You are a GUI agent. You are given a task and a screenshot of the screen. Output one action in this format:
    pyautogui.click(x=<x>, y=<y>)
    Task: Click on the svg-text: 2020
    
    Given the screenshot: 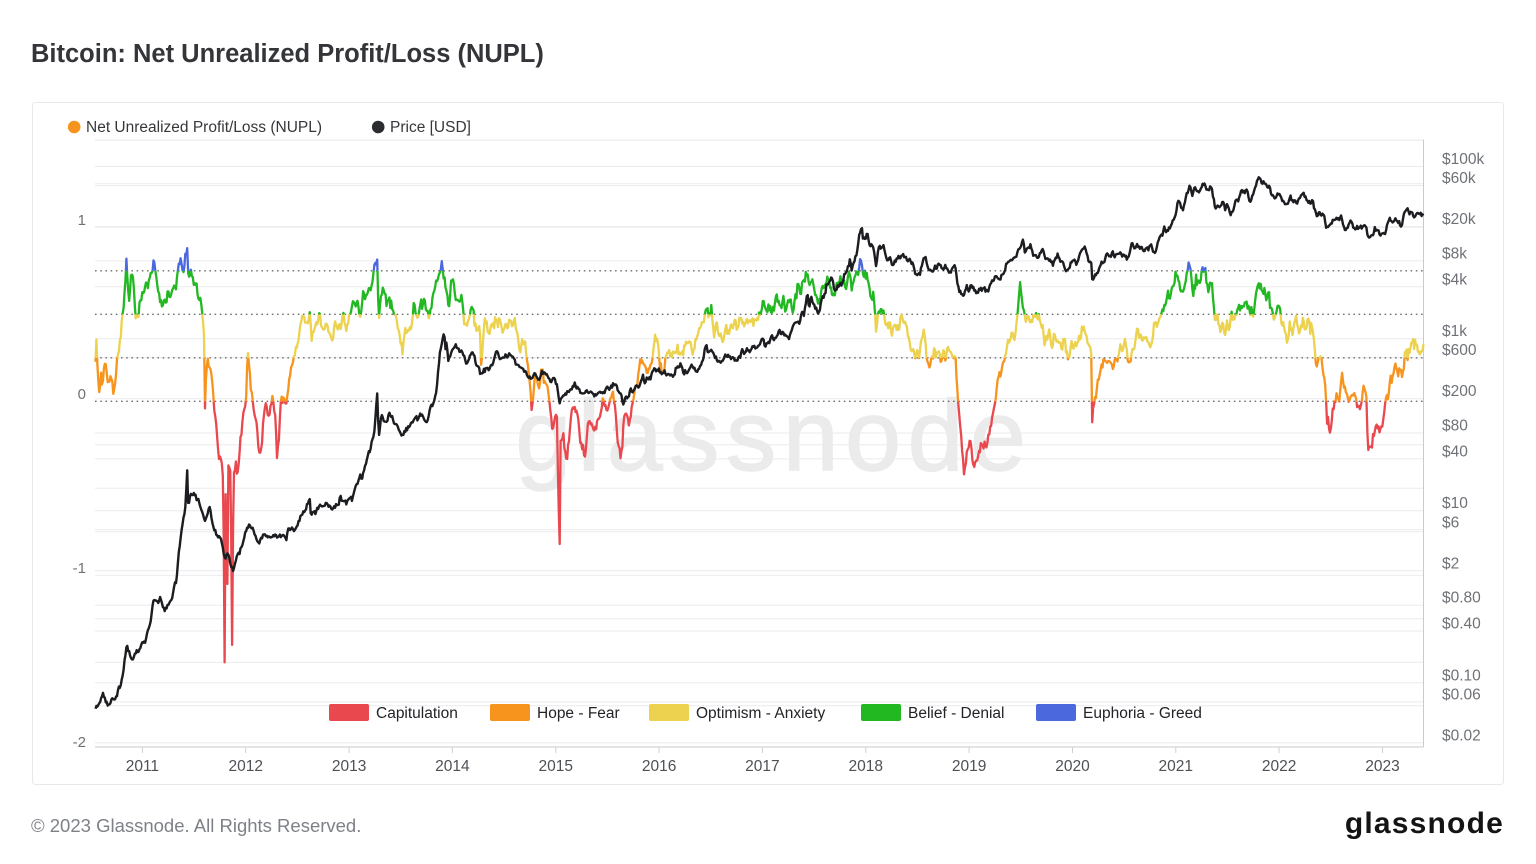 What is the action you would take?
    pyautogui.click(x=1072, y=766)
    